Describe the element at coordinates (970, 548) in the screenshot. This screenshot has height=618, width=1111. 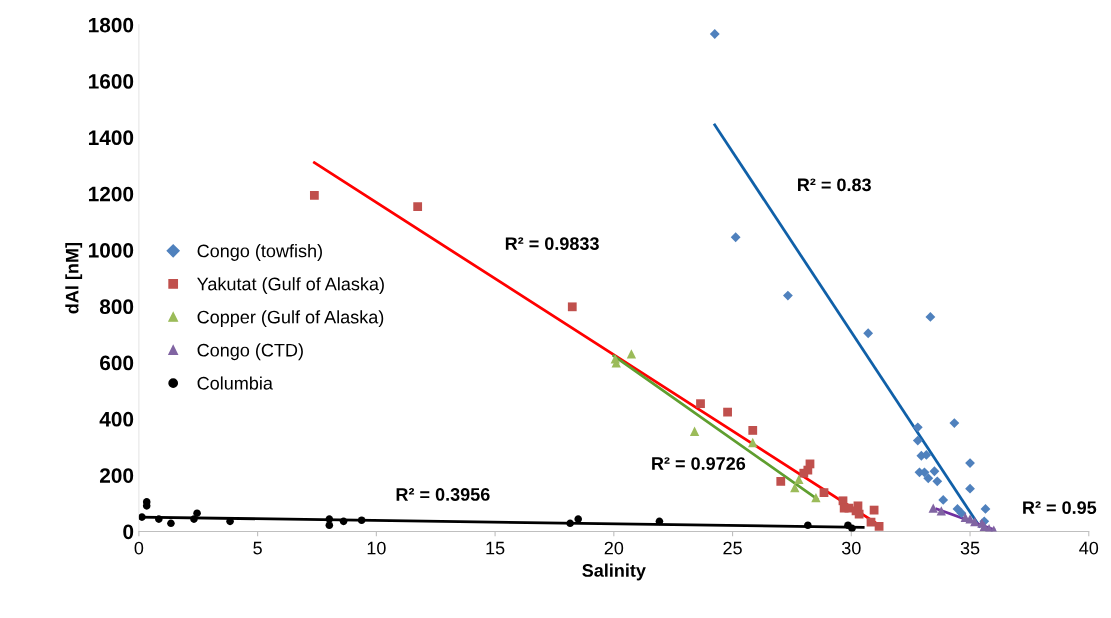
I see `x-tick-label: 35` at that location.